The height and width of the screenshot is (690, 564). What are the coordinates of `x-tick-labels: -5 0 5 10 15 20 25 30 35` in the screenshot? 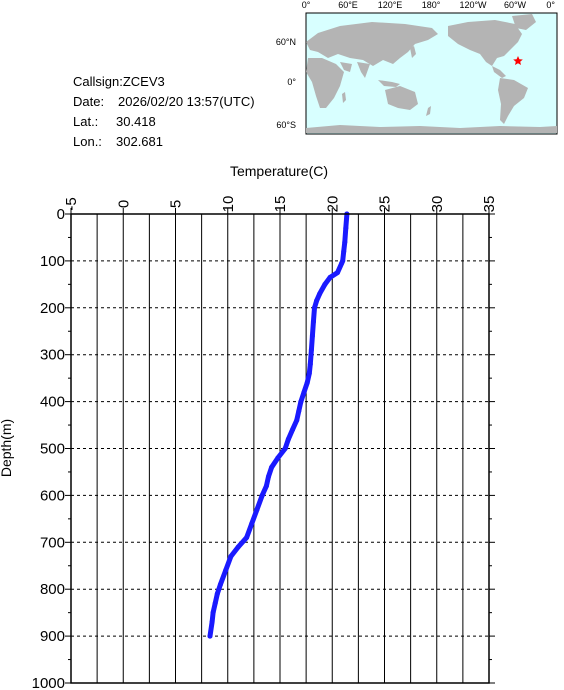 It's located at (280, 204).